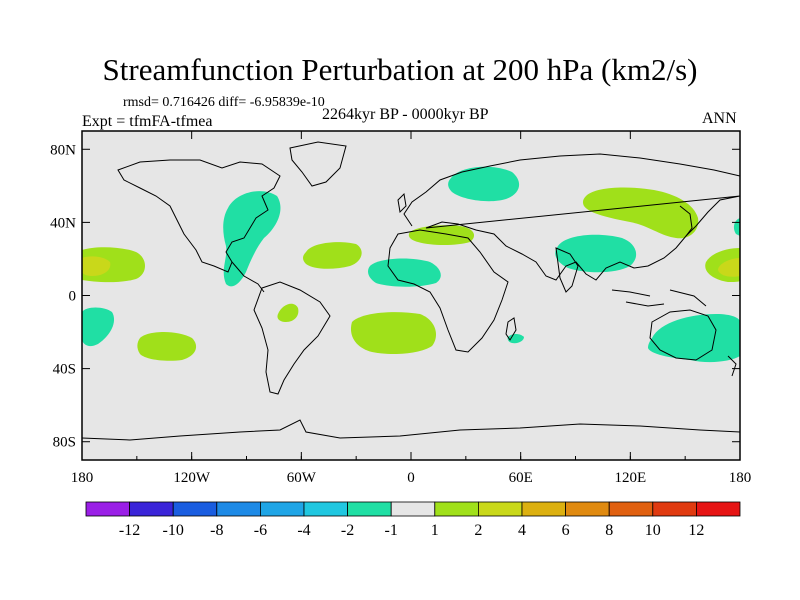 This screenshot has width=800, height=600. Describe the element at coordinates (167, 346) in the screenshot. I see `anomaly-south-pacific` at that location.